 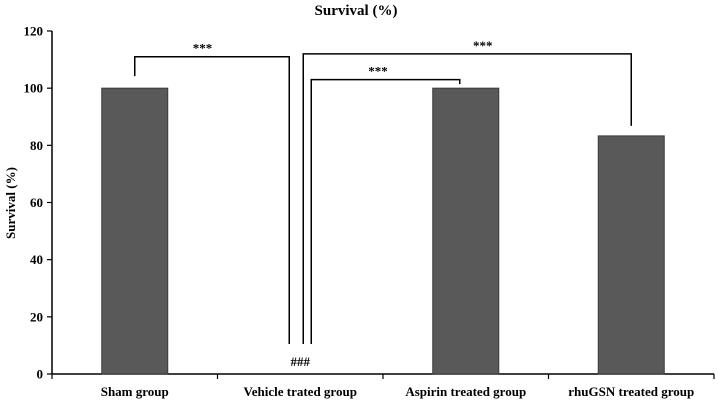 I want to click on significance-bracket-2-line, so click(x=385, y=211).